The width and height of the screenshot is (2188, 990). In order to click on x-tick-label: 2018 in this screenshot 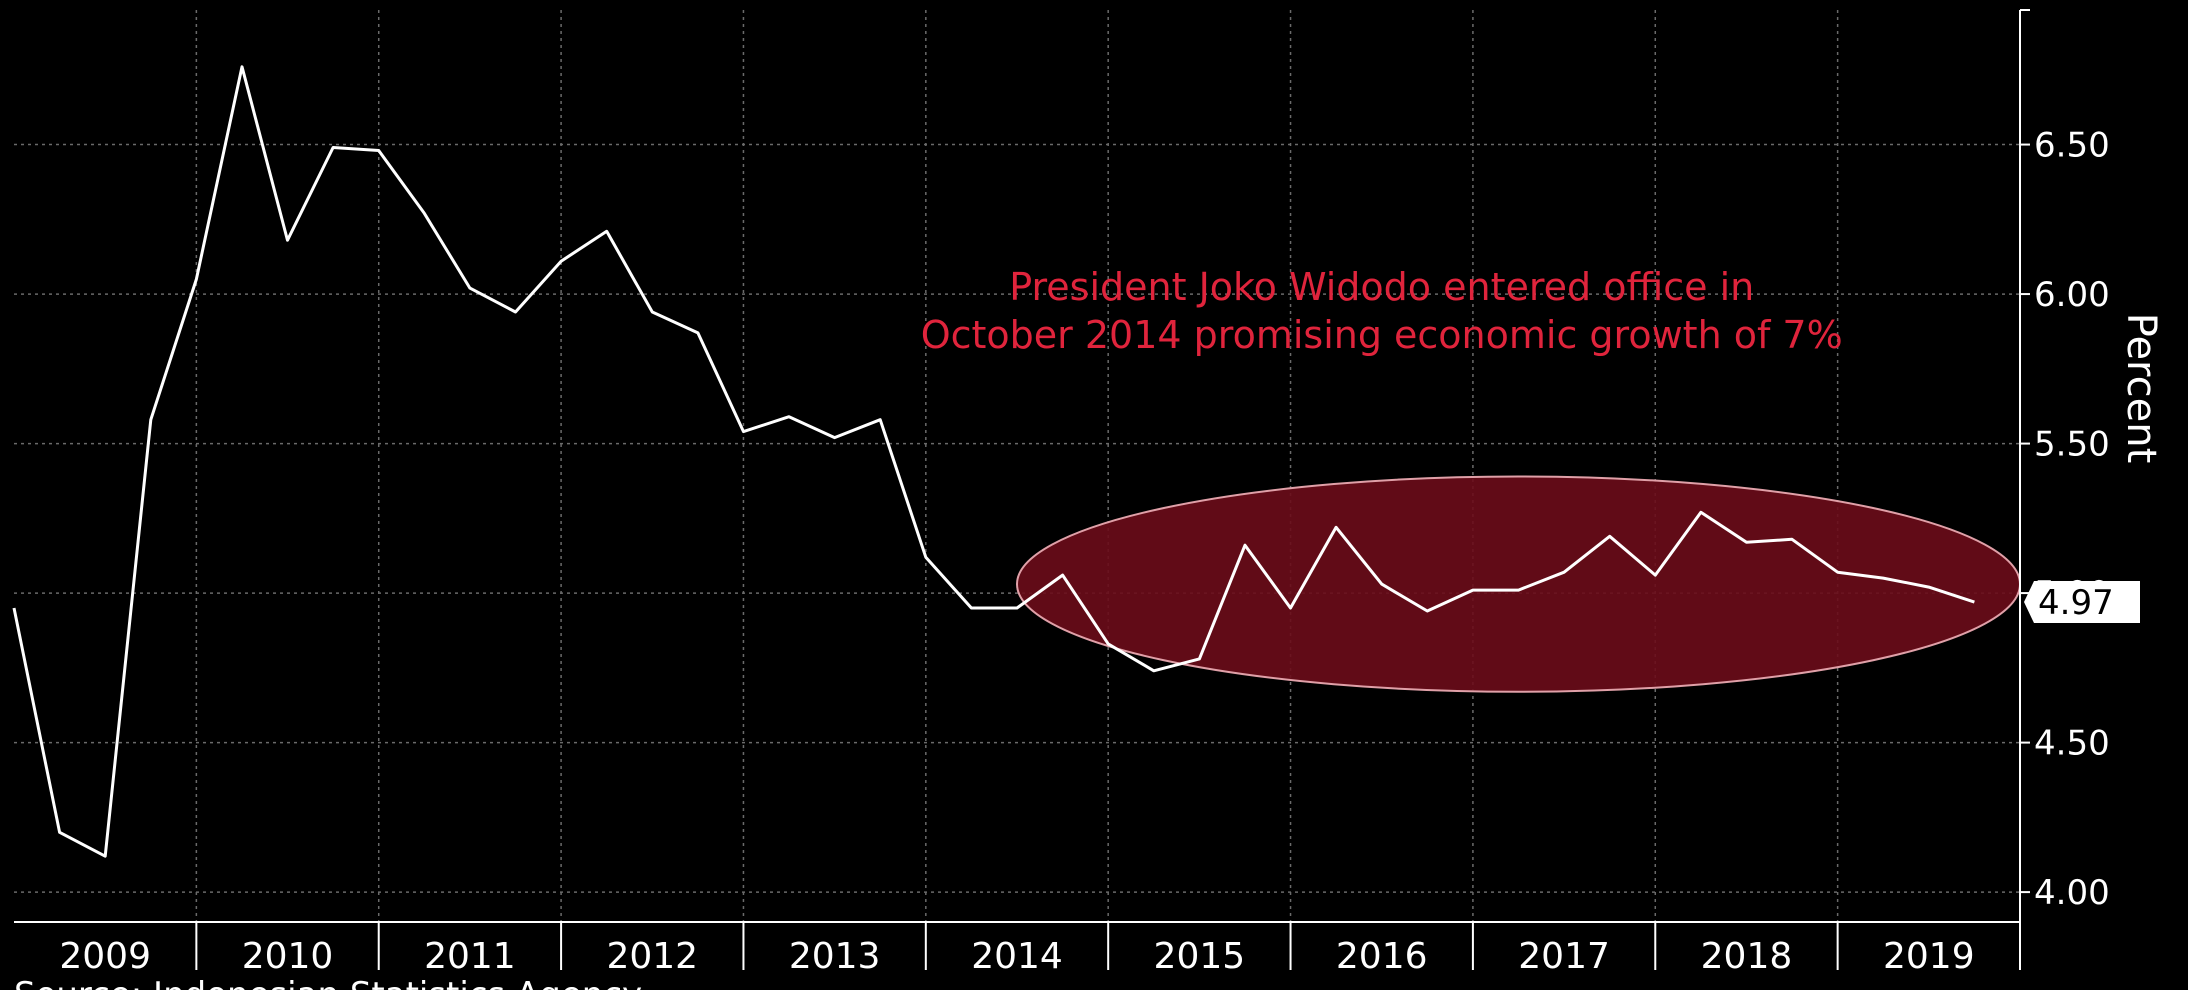, I will do `click(1747, 956)`.